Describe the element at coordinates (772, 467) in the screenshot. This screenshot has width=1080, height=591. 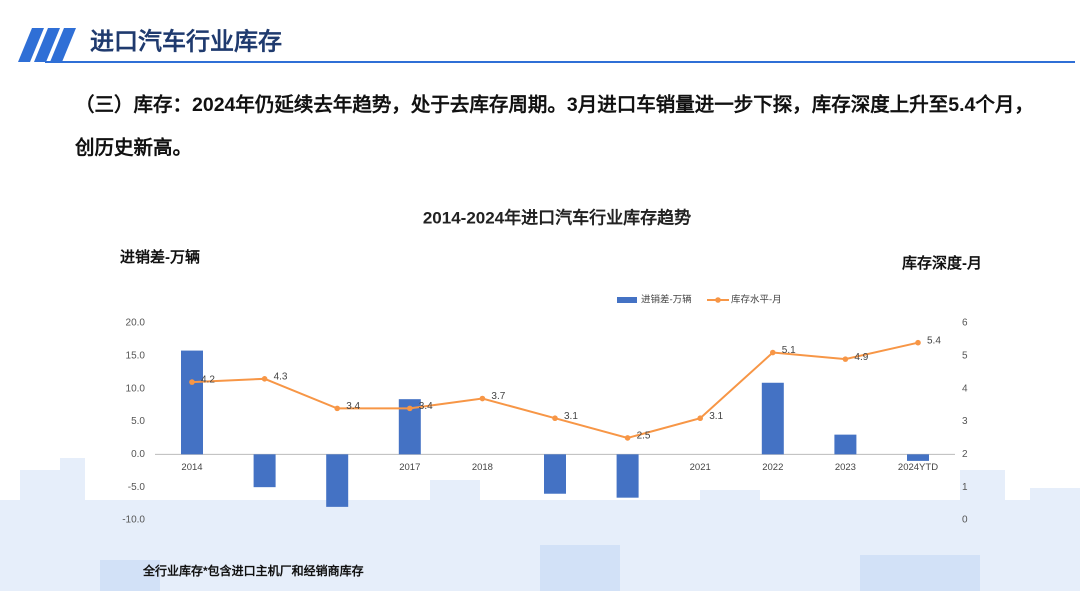
I see `x-tick-label: 2022` at that location.